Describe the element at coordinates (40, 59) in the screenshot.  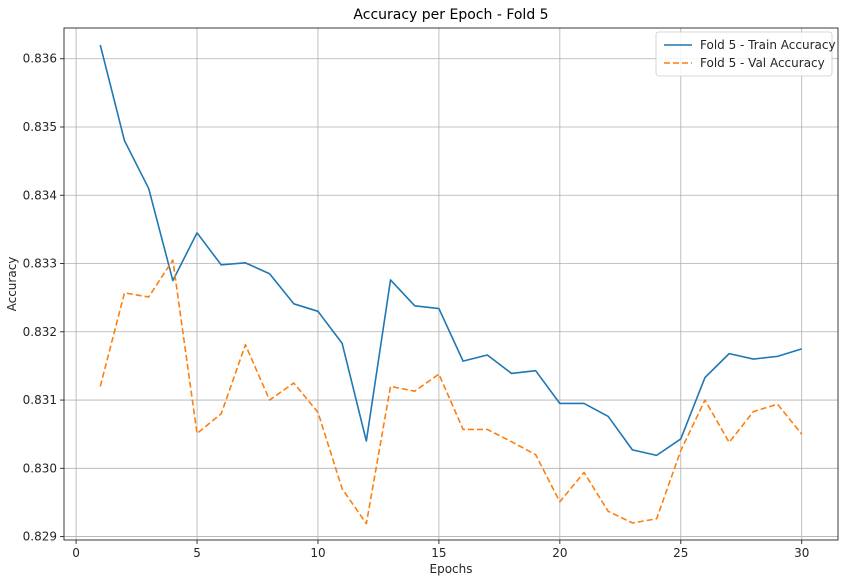
I see `y-tick-label: 0.836` at that location.